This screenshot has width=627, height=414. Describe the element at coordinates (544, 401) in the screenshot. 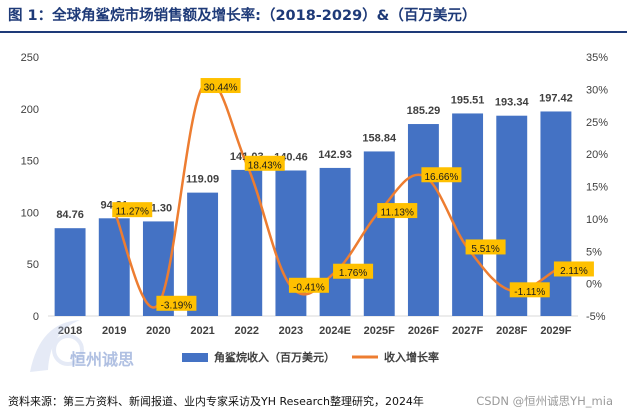

I see `watermark: CSDN @恒州诚思YH_mia` at that location.